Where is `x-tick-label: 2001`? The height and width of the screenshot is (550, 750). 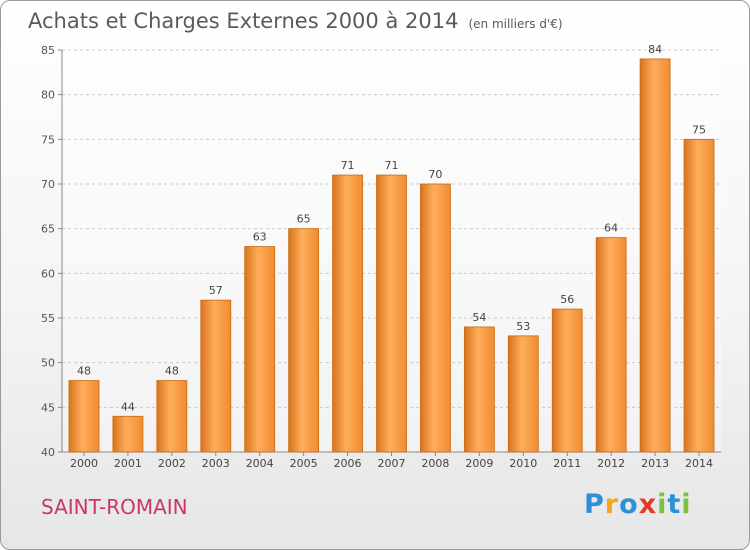 x-tick-label: 2001 is located at coordinates (128, 463).